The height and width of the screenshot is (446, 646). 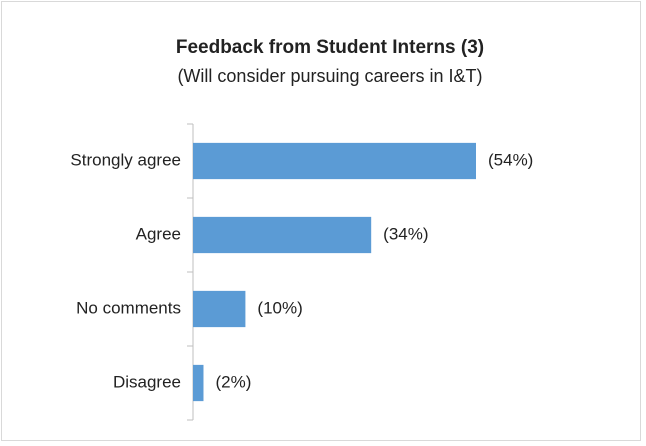 I want to click on data-label: (54%), so click(x=510, y=159).